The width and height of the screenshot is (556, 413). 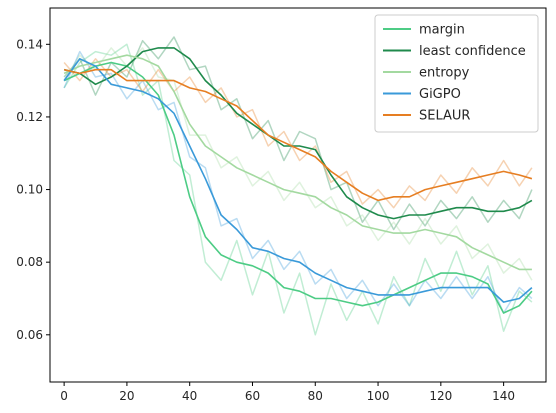 What do you see at coordinates (472, 51) in the screenshot?
I see `legend-label-least-confidence: least confidence` at bounding box center [472, 51].